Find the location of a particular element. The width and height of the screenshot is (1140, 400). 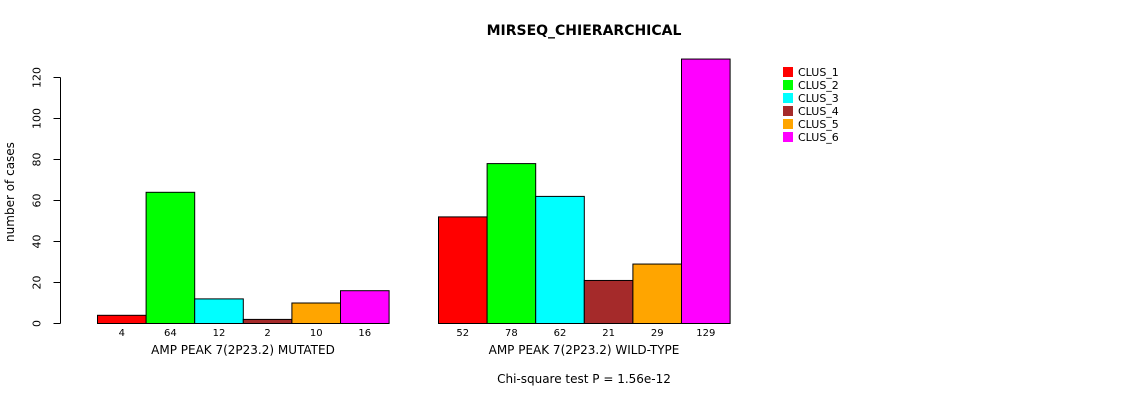

legend-label: CLUS_2 is located at coordinates (818, 85).